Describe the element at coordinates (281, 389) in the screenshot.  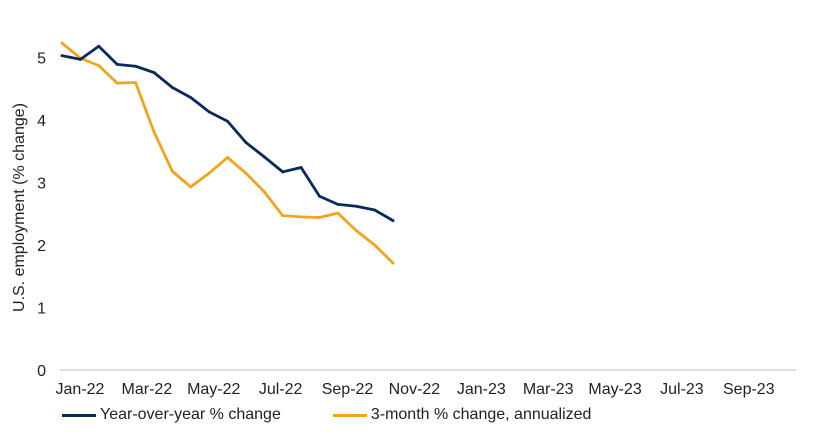
I see `x-tick-label: Jul-22` at that location.